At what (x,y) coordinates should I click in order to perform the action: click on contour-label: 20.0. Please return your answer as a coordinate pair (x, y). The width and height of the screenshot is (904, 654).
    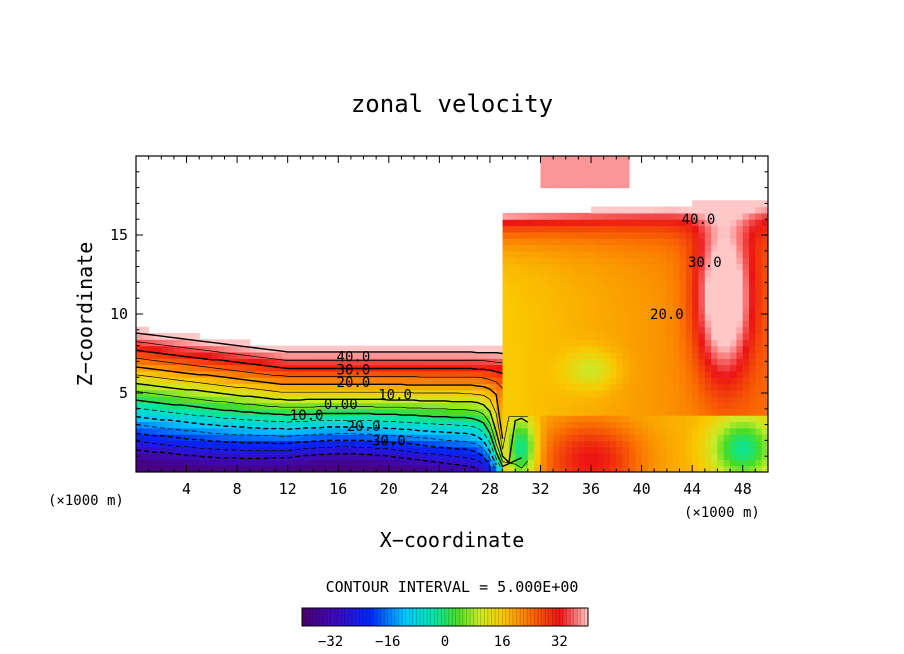
    Looking at the image, I should click on (364, 427).